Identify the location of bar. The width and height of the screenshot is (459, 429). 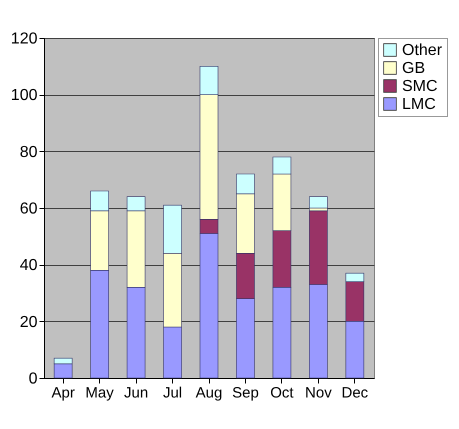
(318, 202).